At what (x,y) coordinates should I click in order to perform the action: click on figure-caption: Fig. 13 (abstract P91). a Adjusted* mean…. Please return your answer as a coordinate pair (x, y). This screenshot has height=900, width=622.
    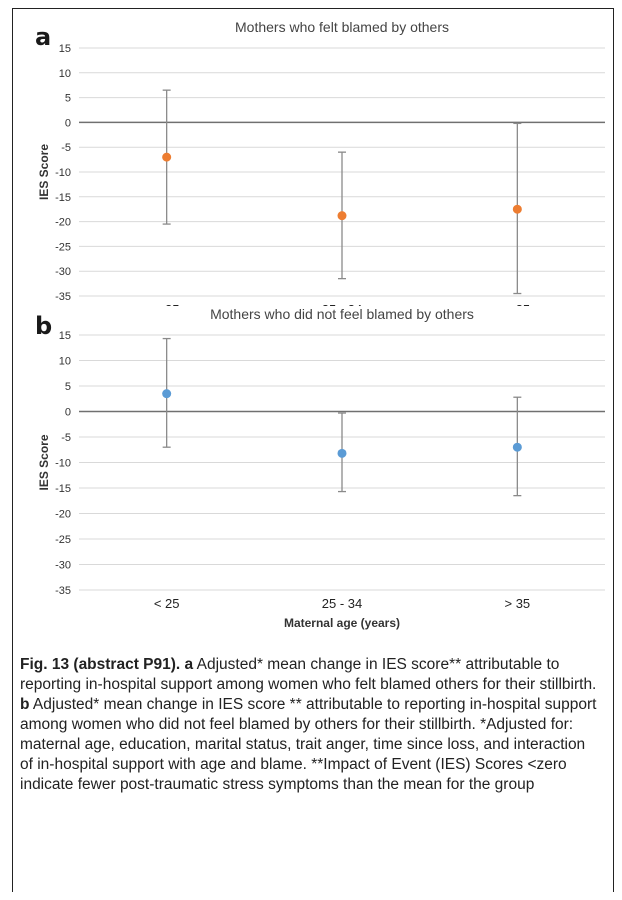
    Looking at the image, I should click on (311, 725).